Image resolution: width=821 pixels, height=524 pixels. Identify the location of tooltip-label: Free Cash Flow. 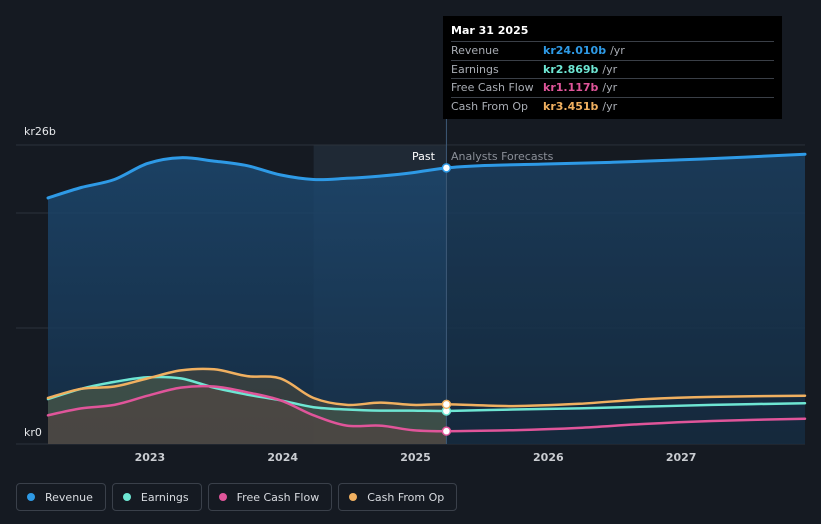
(492, 87).